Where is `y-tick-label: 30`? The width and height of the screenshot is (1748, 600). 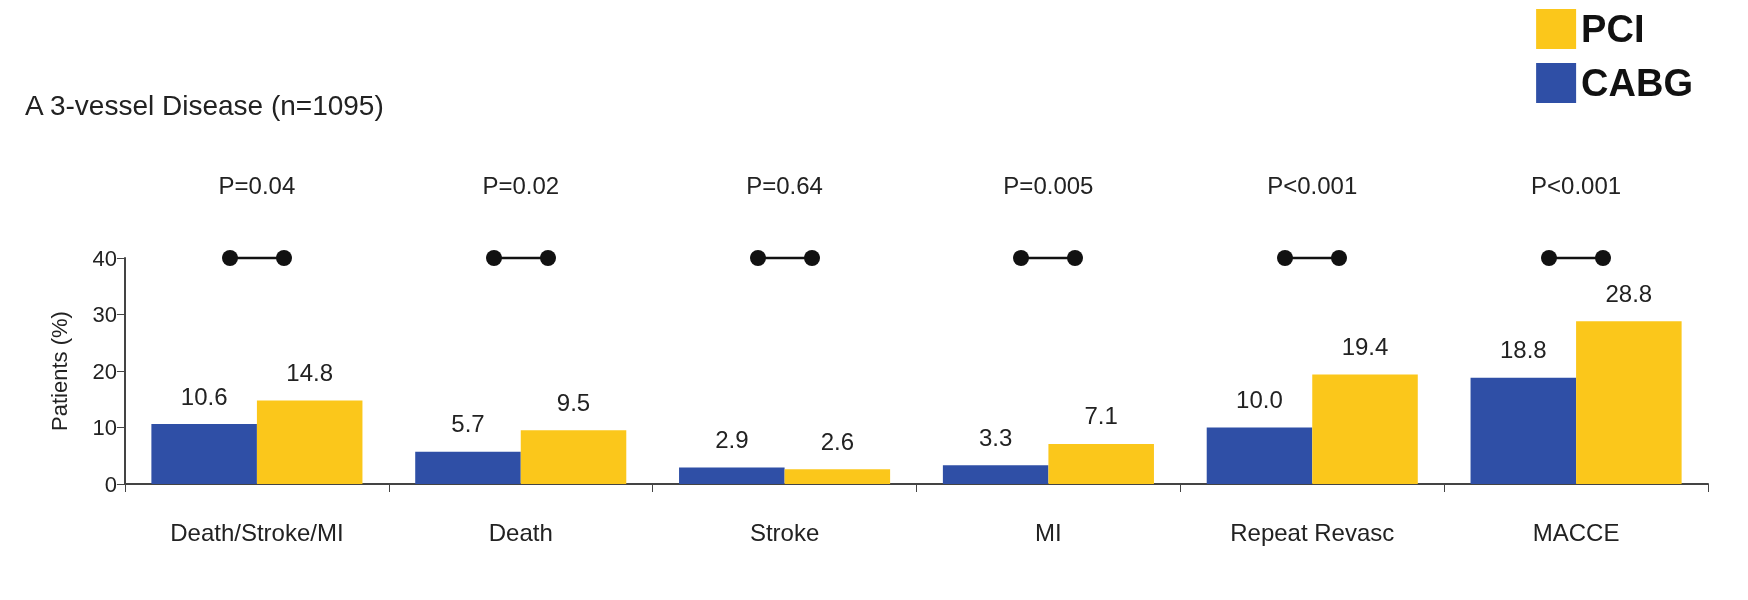 y-tick-label: 30 is located at coordinates (104, 314).